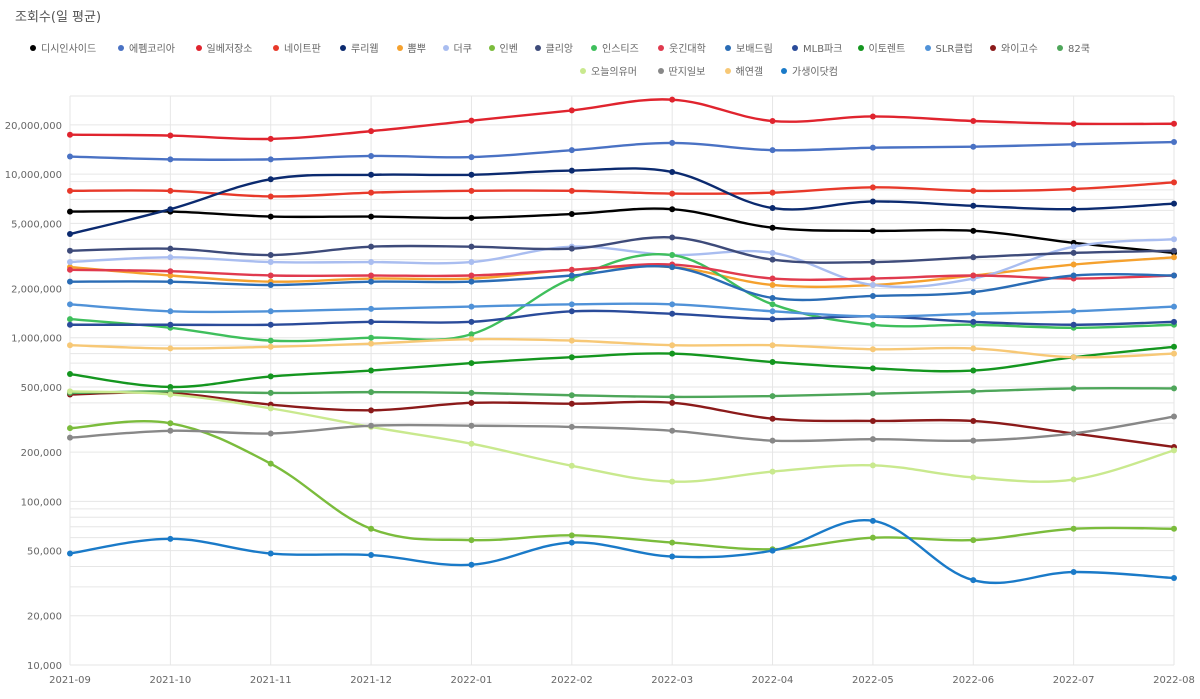 The height and width of the screenshot is (699, 1200). Describe the element at coordinates (359, 47) in the screenshot. I see `legend-item: 루리웹` at that location.